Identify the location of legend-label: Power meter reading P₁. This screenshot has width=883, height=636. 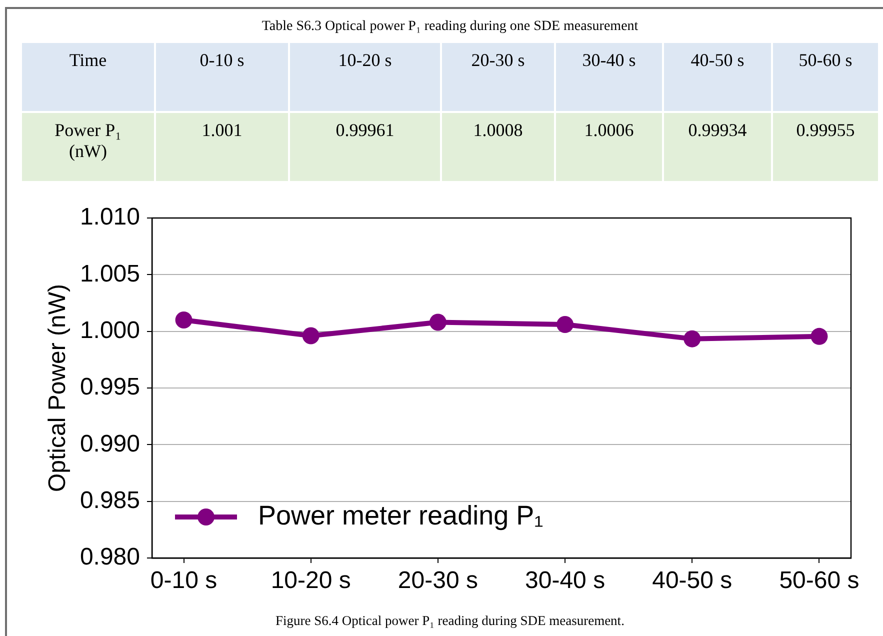
(401, 515).